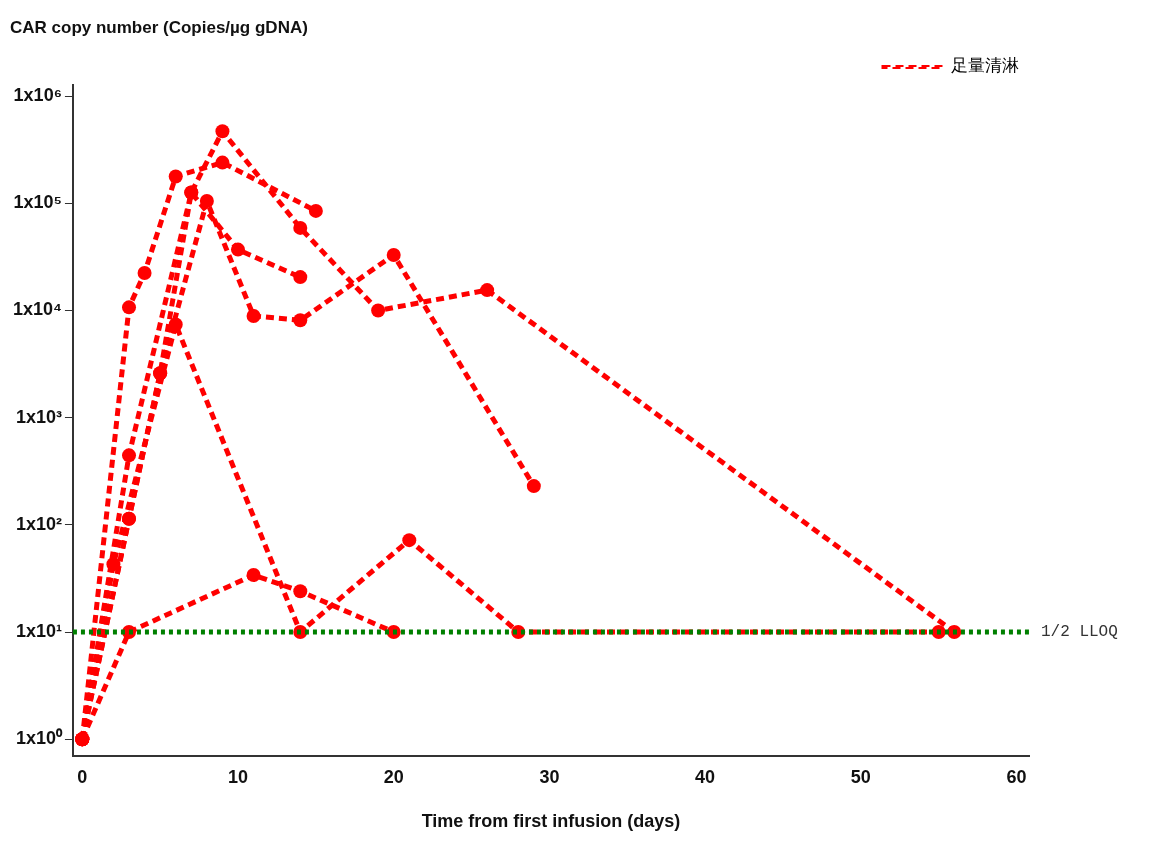  I want to click on x-tick-label: 30, so click(549, 776).